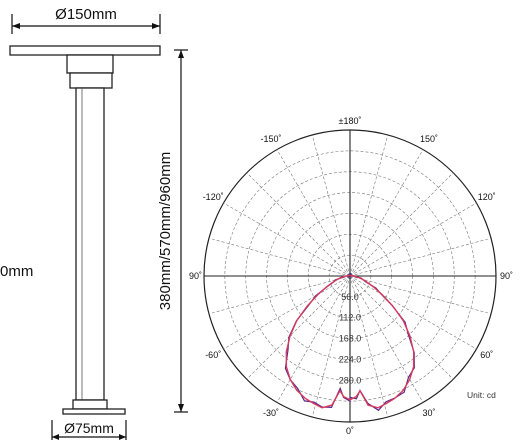 The image size is (525, 443). What do you see at coordinates (90, 244) in the screenshot?
I see `lamp-pole` at bounding box center [90, 244].